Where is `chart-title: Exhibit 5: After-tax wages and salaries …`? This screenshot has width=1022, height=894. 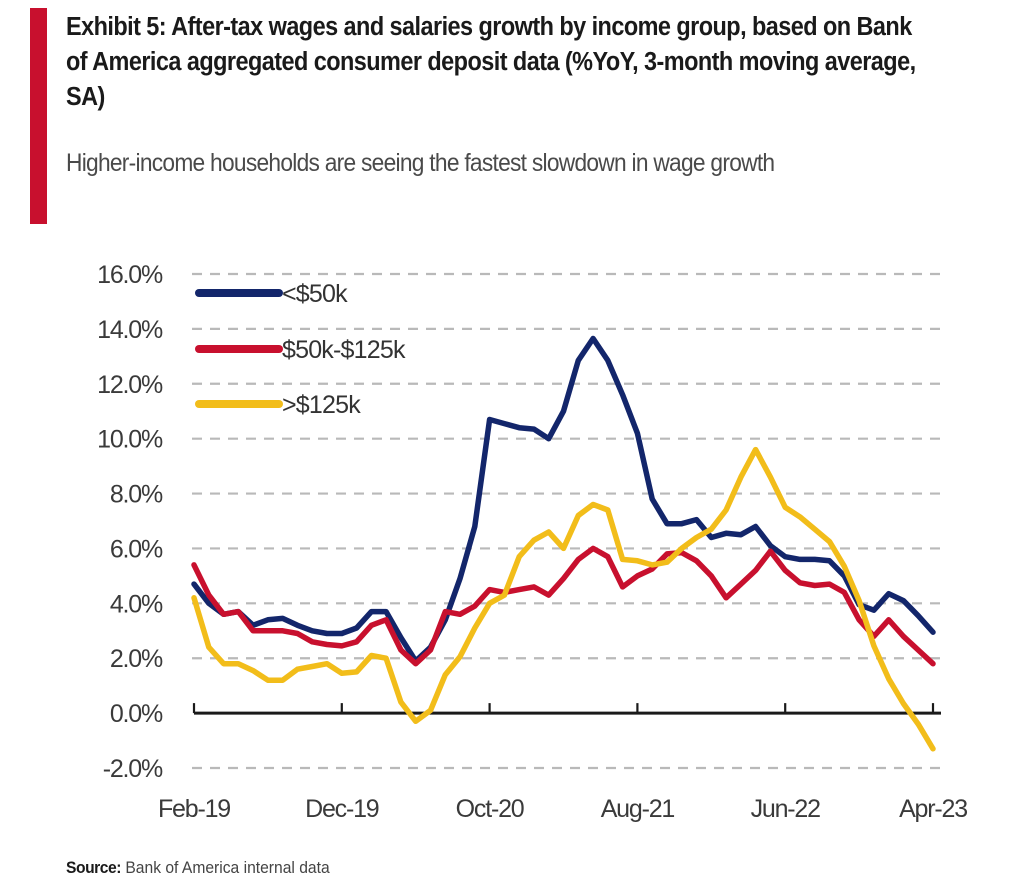 chart-title: Exhibit 5: After-tax wages and salaries … is located at coordinates (491, 62).